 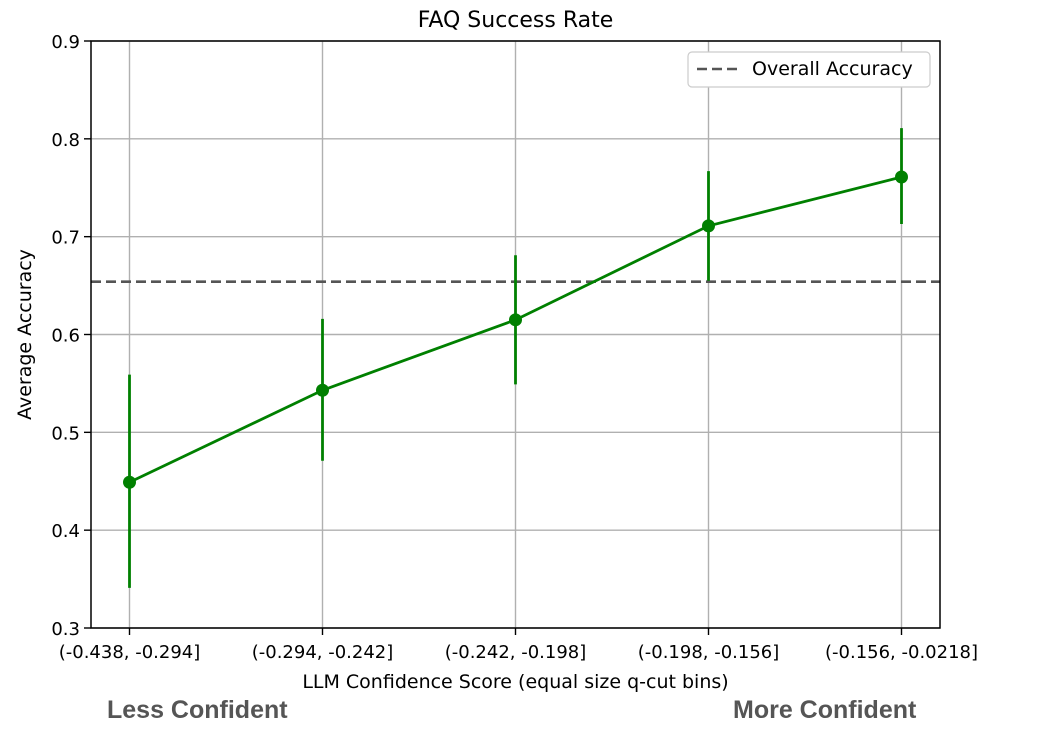 What do you see at coordinates (832, 69) in the screenshot?
I see `legend-entry-overall-accuracy: Overall Accuracy` at bounding box center [832, 69].